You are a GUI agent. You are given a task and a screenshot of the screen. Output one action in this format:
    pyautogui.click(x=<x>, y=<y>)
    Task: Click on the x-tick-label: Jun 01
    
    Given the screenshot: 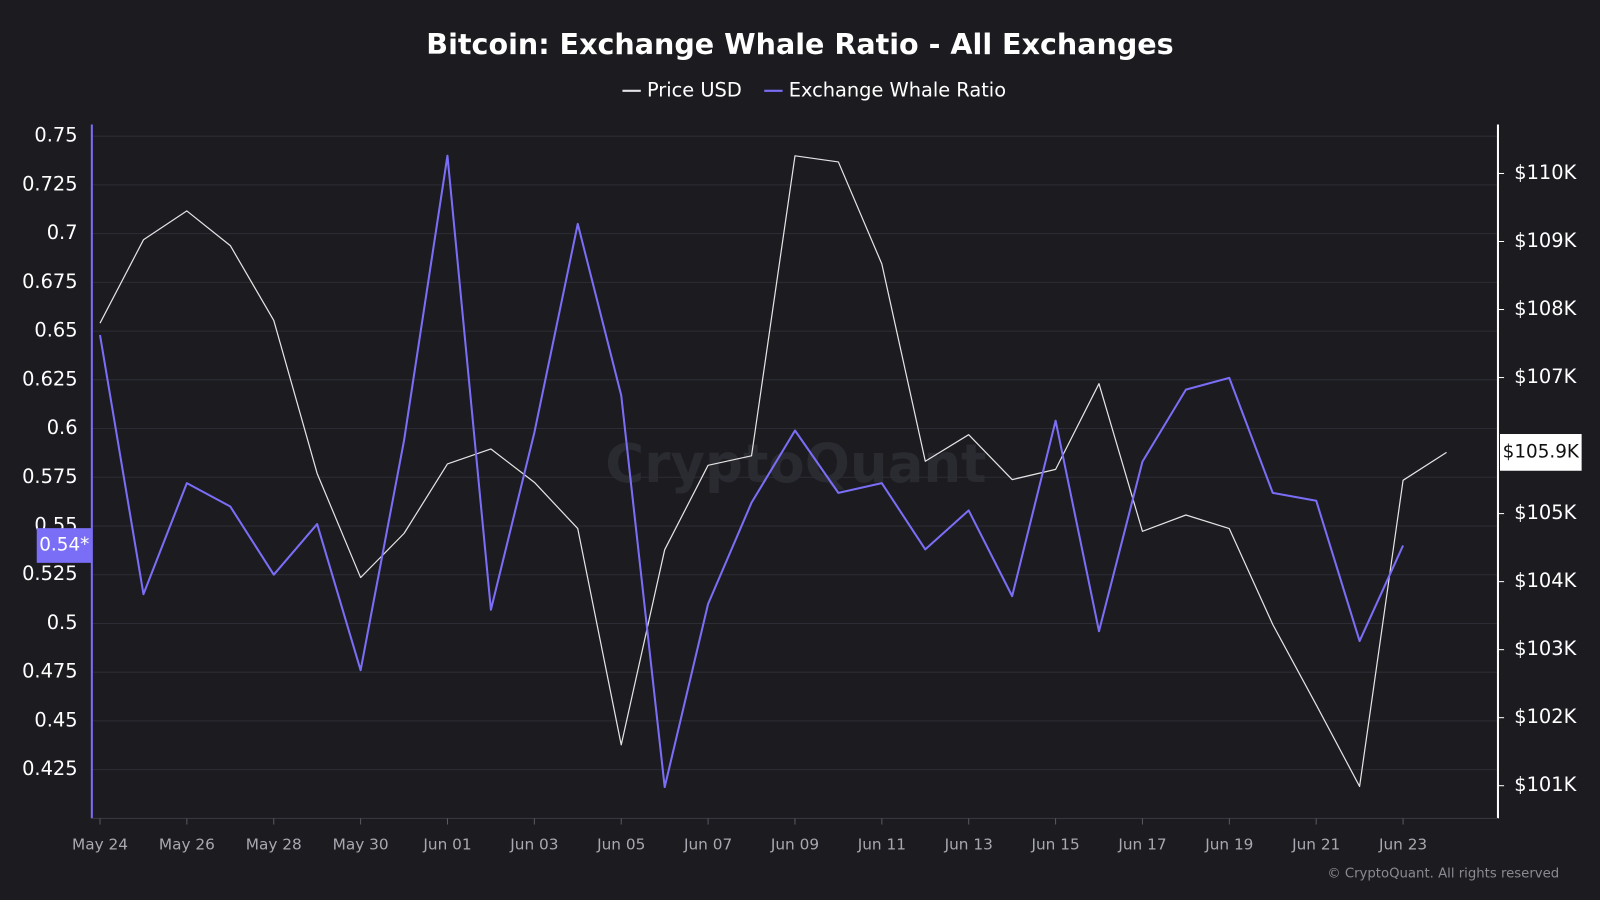 What is the action you would take?
    pyautogui.click(x=446, y=844)
    